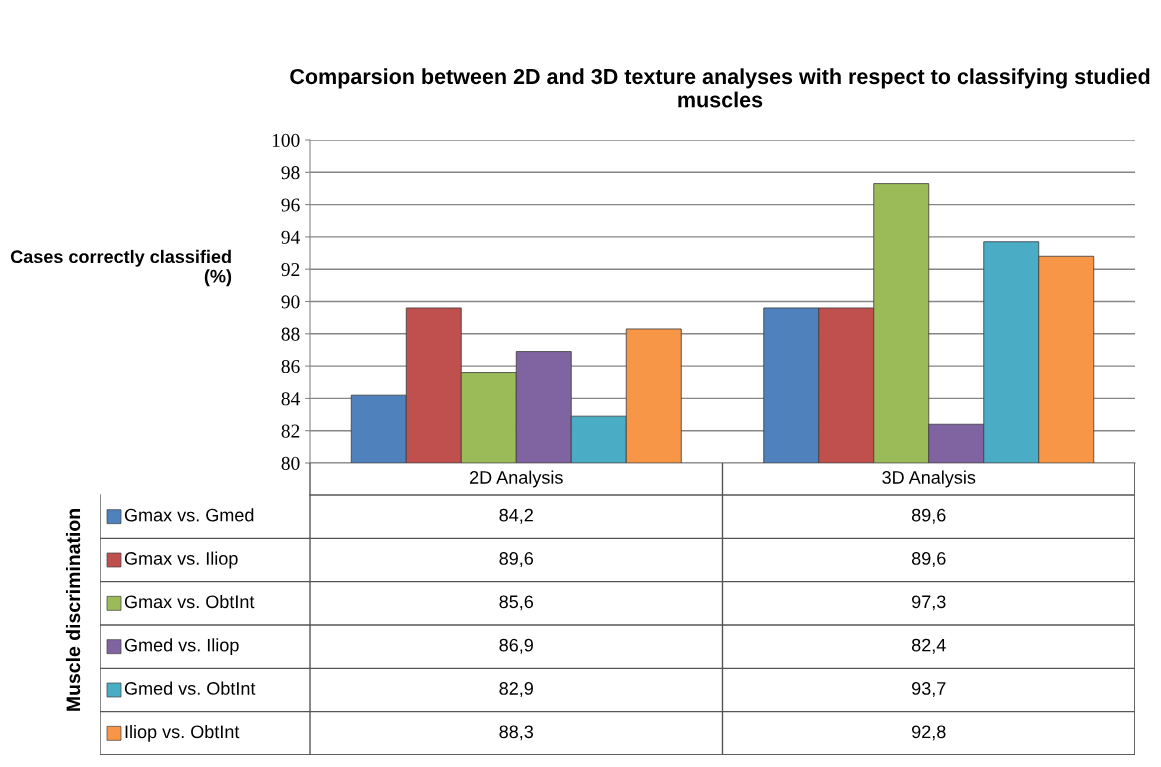  I want to click on x-tick-label: 3D Analysis, so click(929, 479).